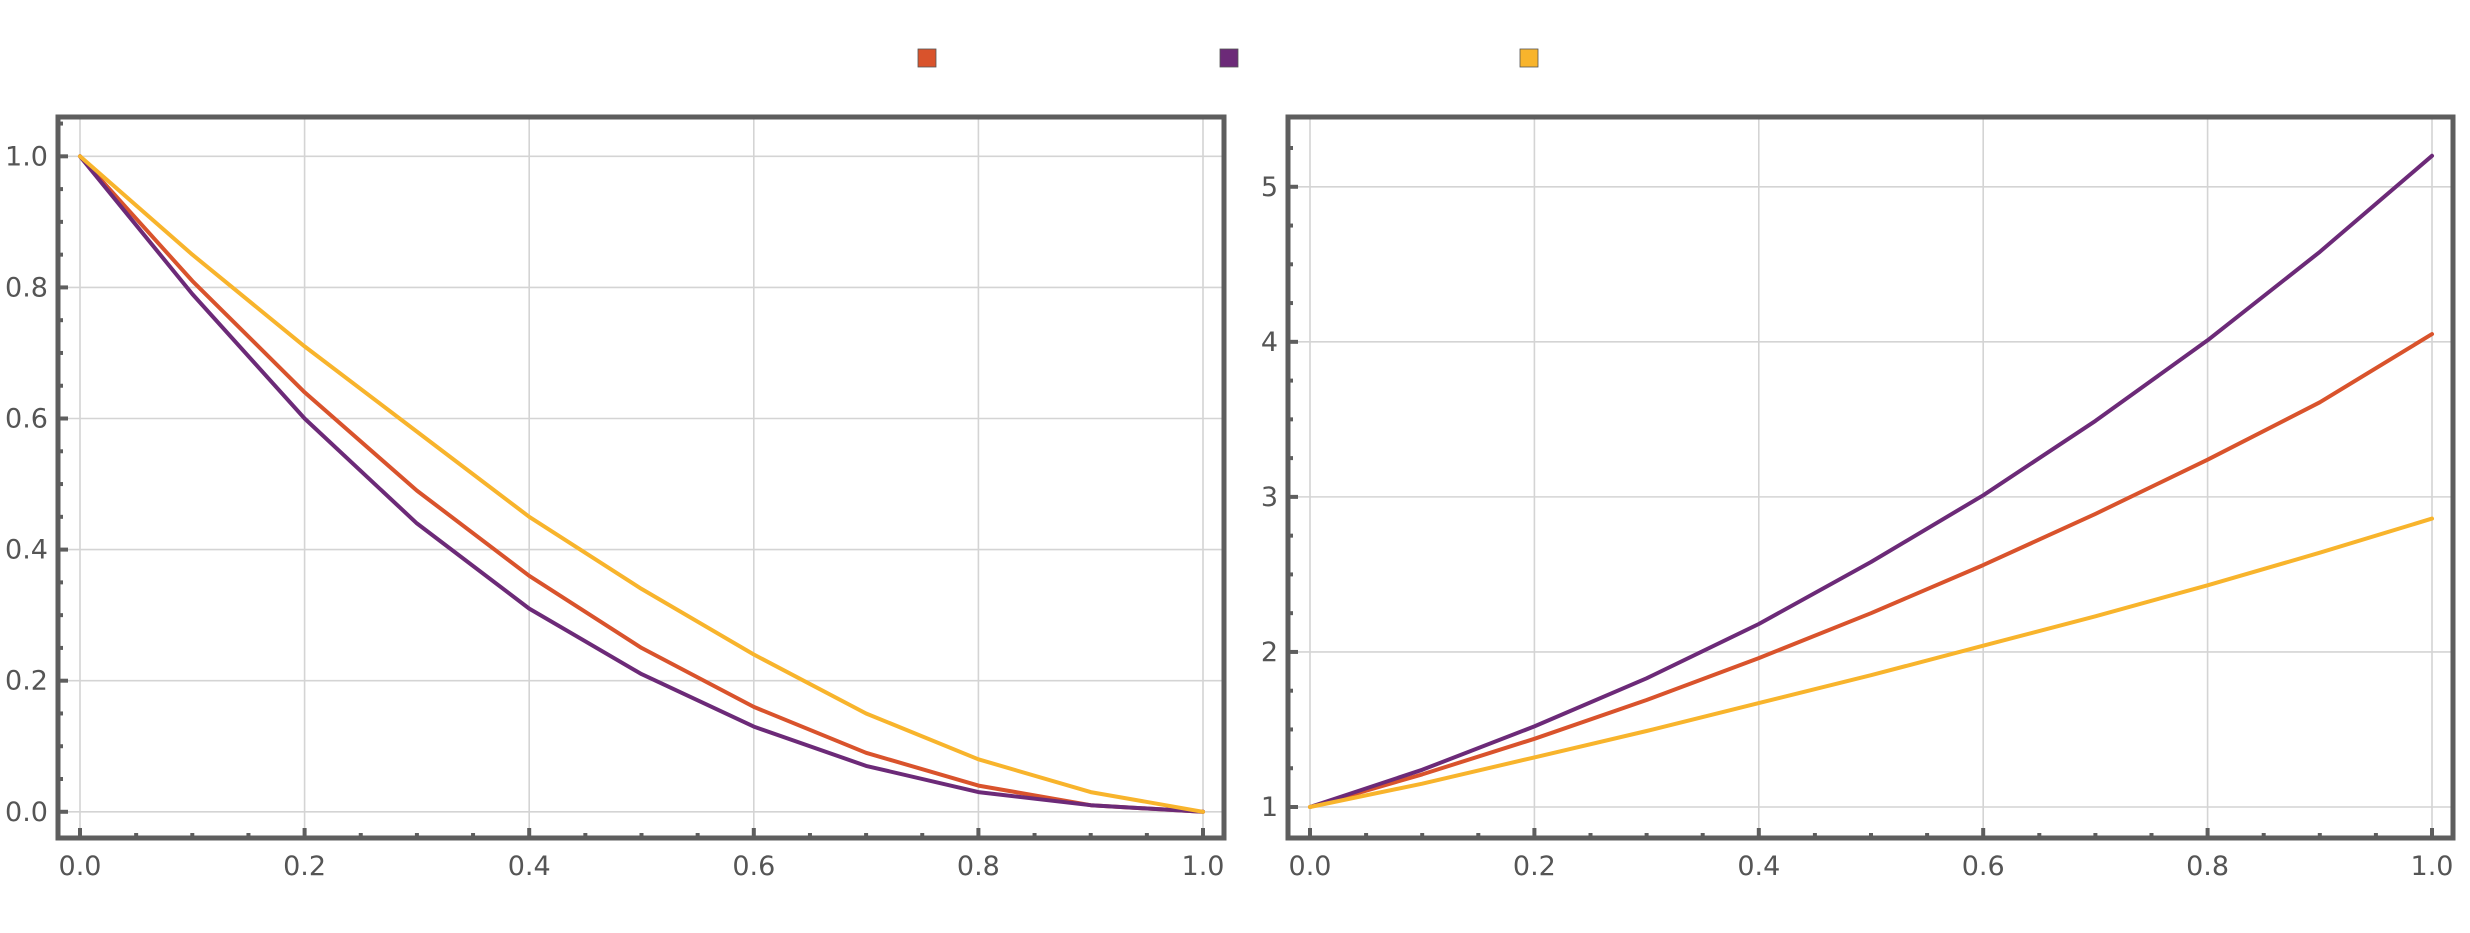 The height and width of the screenshot is (933, 2470). What do you see at coordinates (26, 812) in the screenshot?
I see `y-tick-label-0: 0.0` at bounding box center [26, 812].